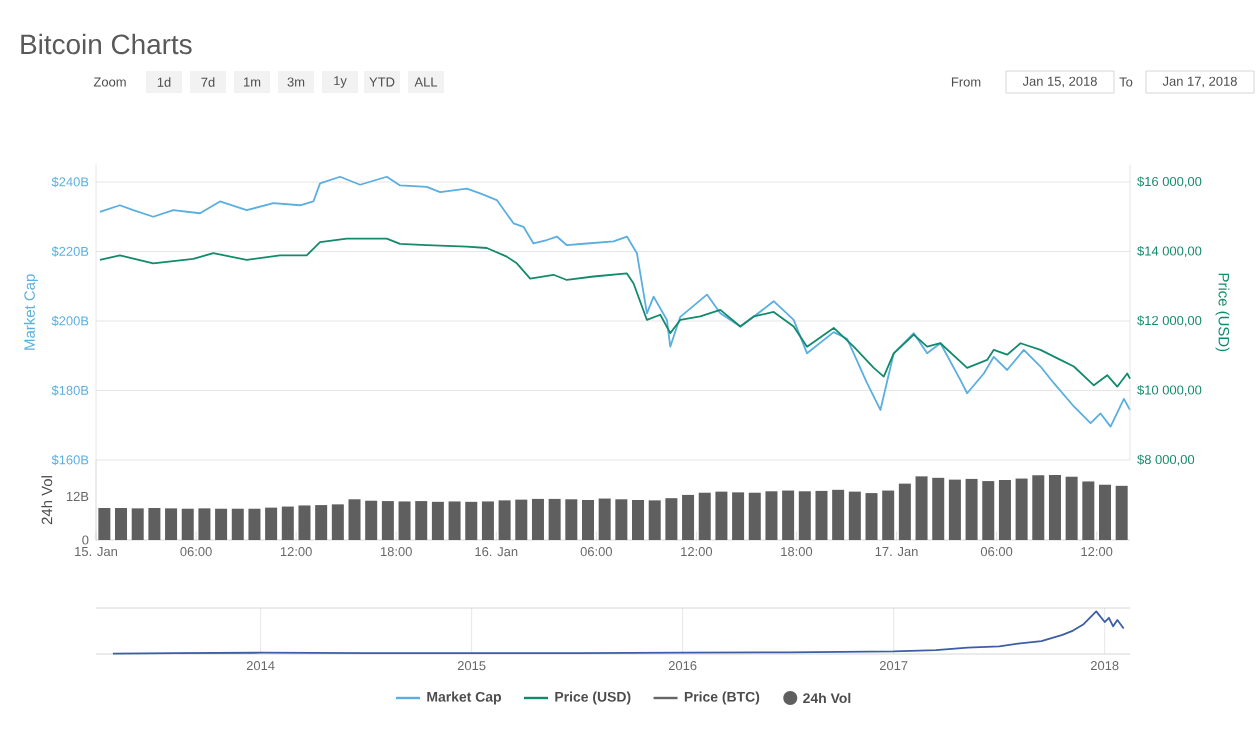 This screenshot has width=1260, height=732. I want to click on chart-title: Bitcoin Charts, so click(106, 44).